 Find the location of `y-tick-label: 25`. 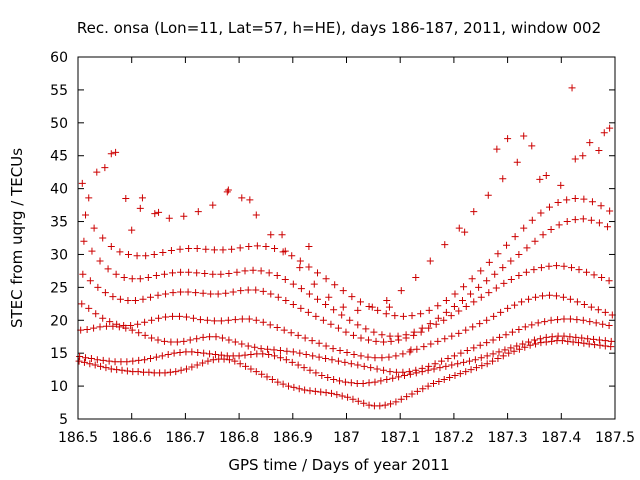

y-tick-label: 25 is located at coordinates (59, 288).